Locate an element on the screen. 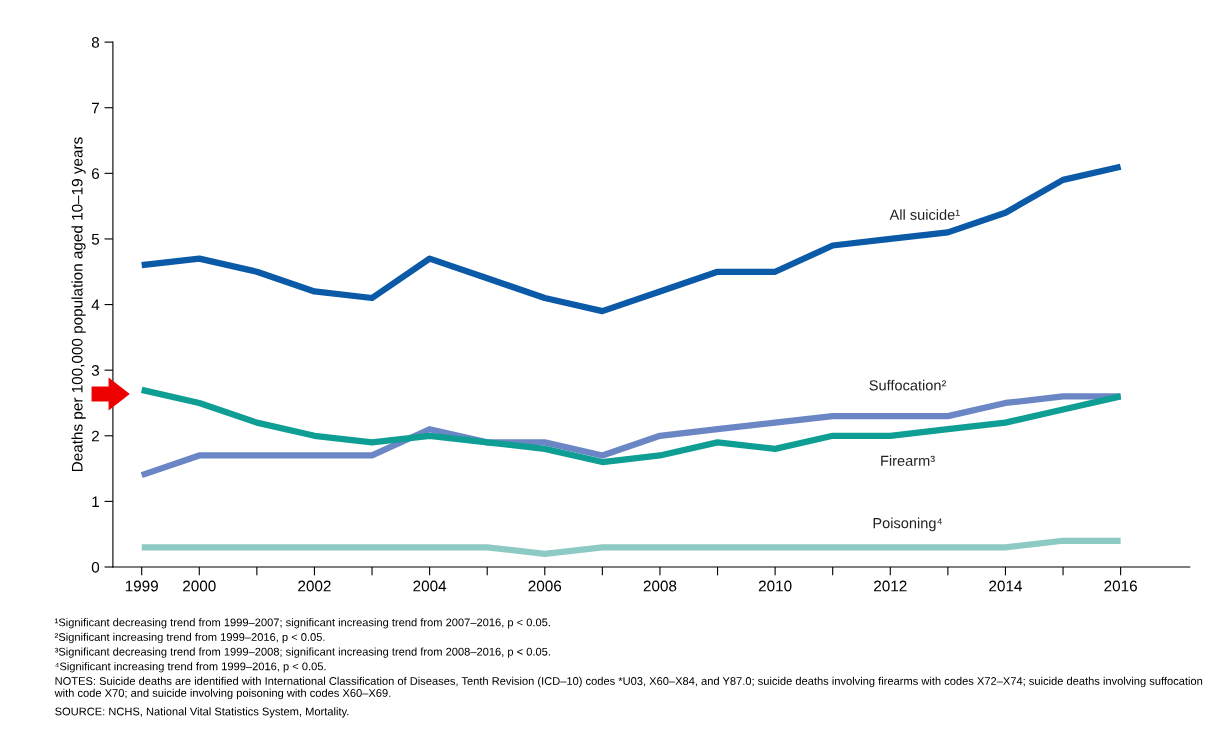  x-tick-label: 1999 is located at coordinates (141, 586).